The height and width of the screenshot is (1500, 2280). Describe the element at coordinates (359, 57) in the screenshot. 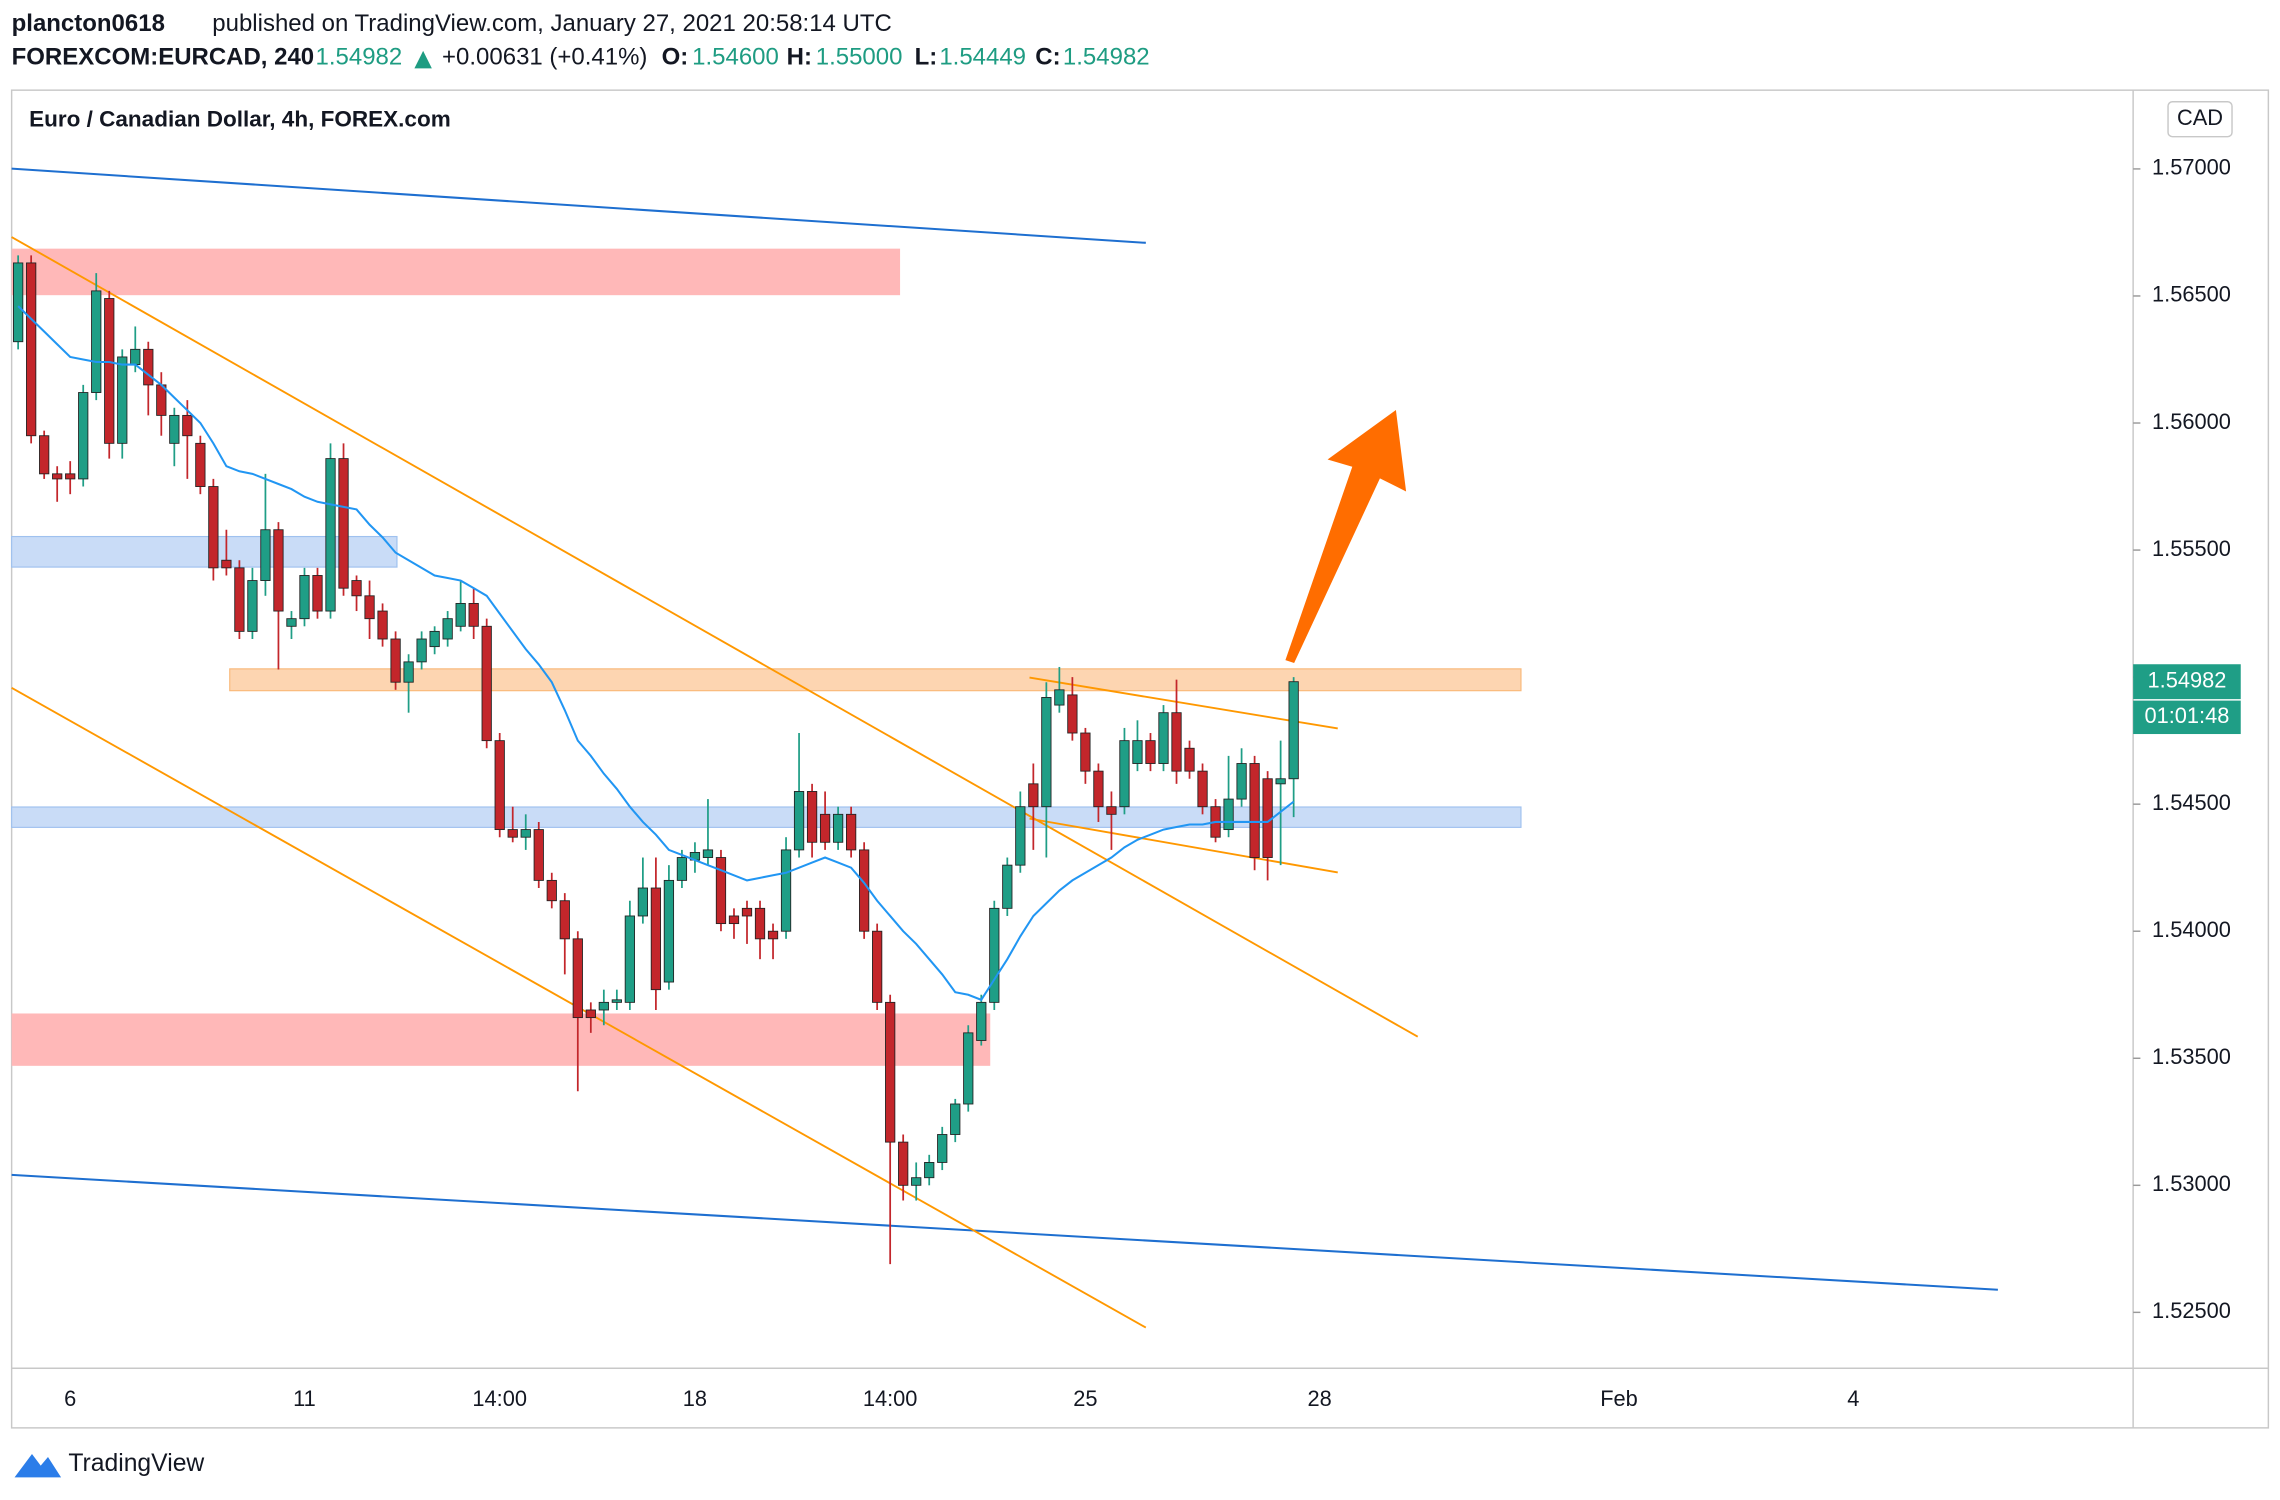

I see `last-price: 1.54982` at that location.